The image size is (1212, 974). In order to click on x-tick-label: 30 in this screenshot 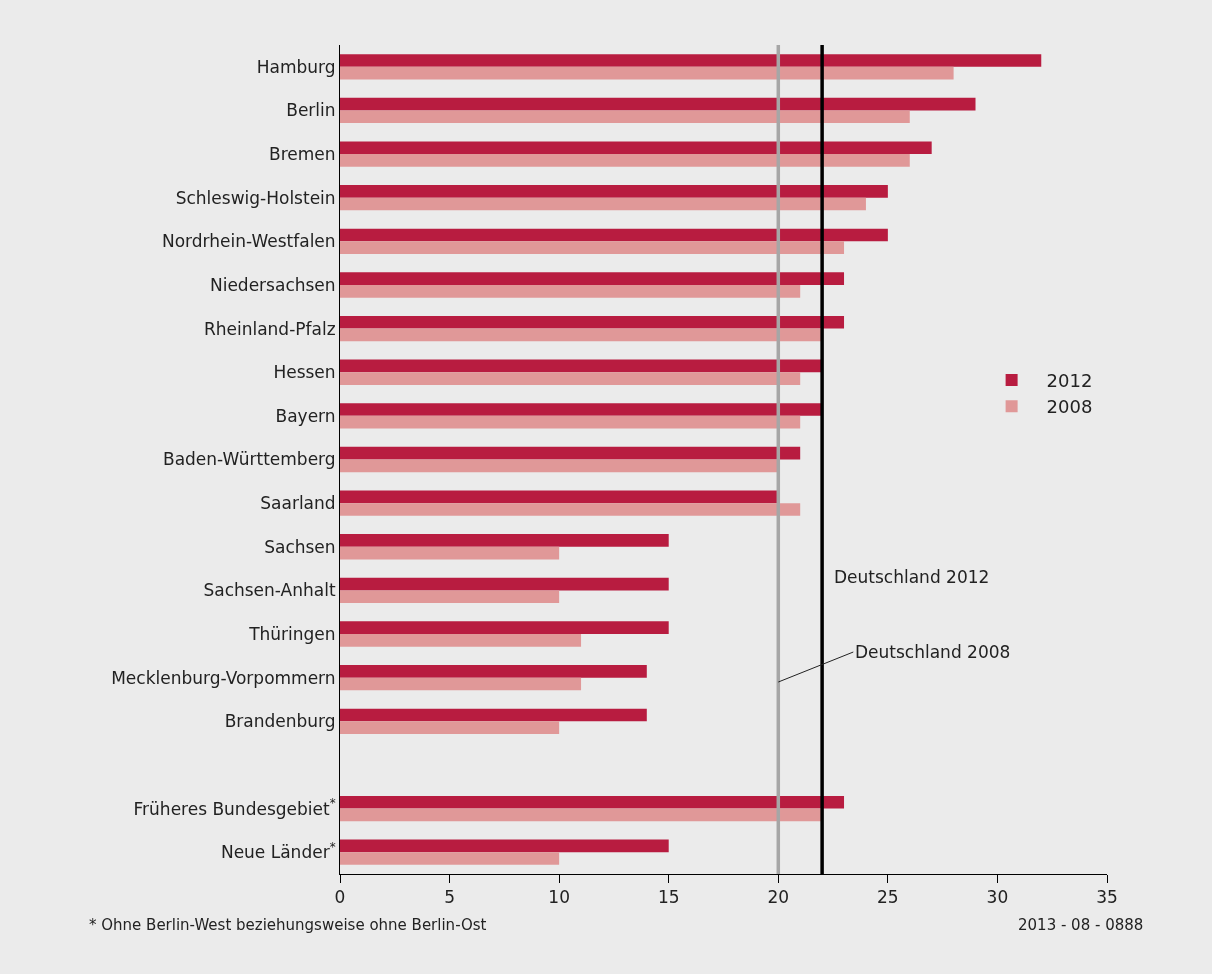, I will do `click(997, 897)`.